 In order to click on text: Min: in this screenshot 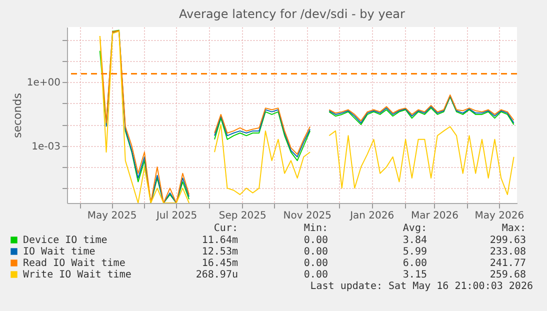, I will do `click(316, 228)`.